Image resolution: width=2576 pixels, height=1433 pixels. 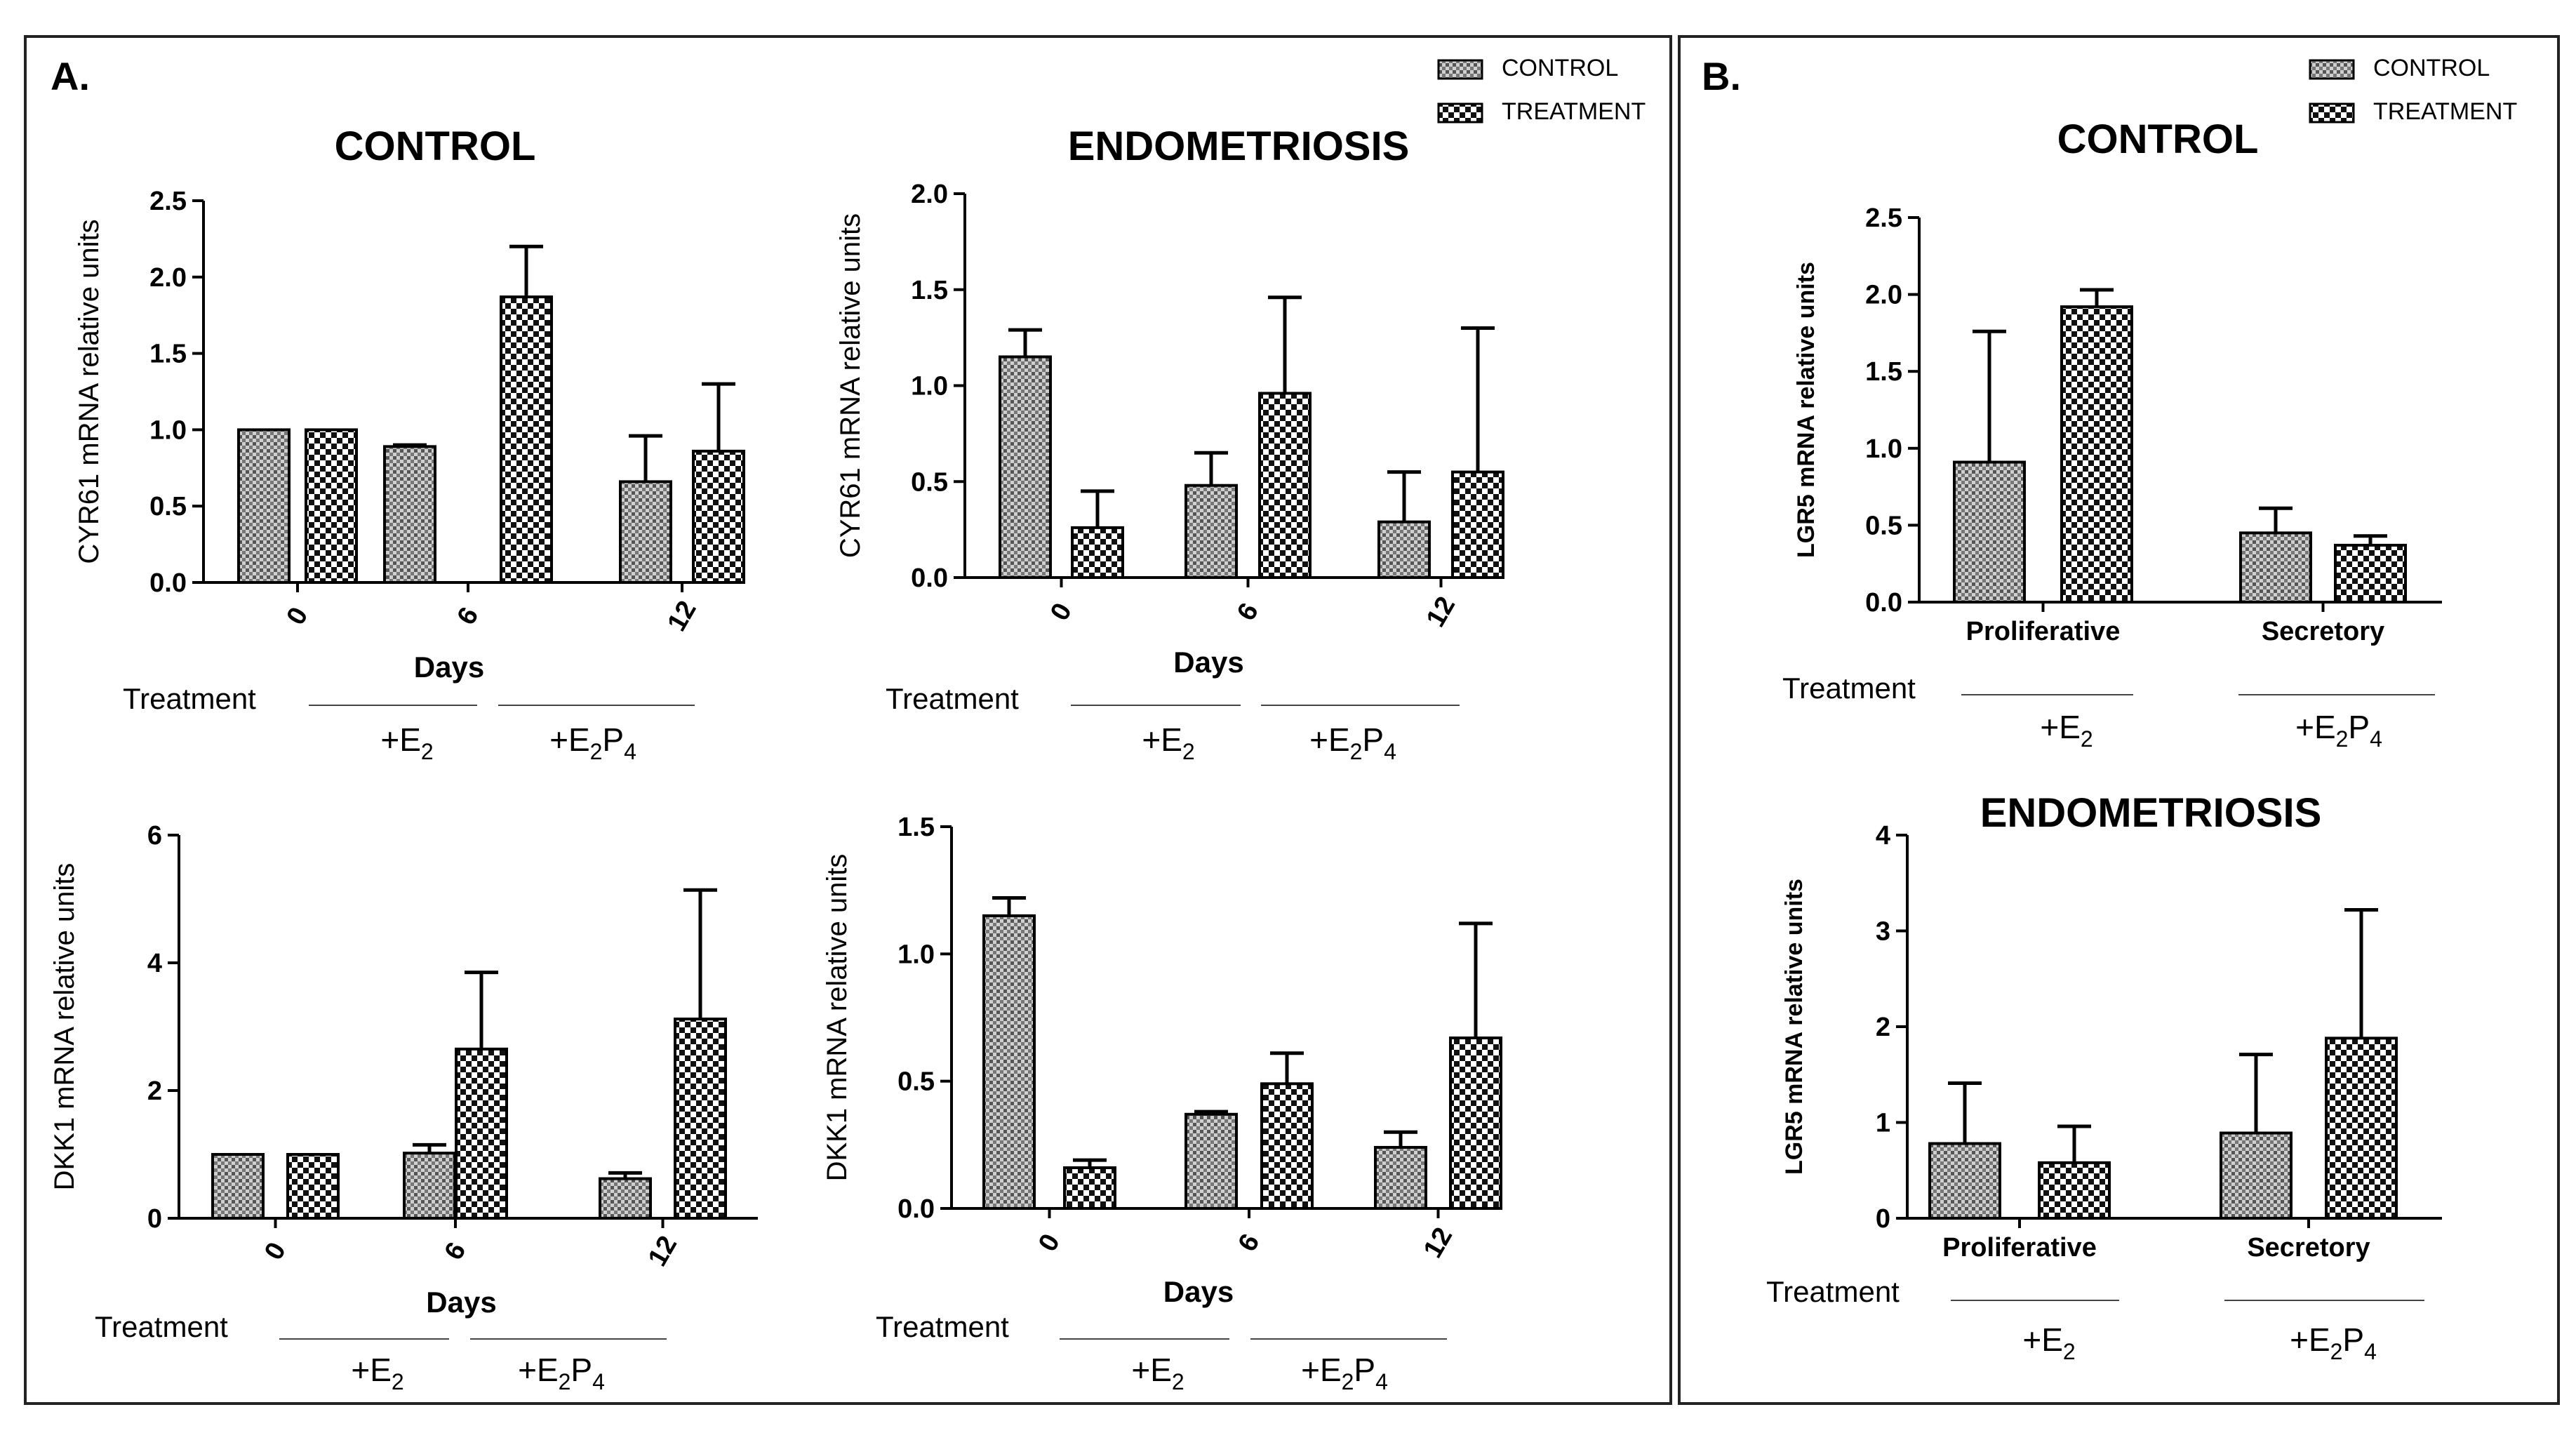 I want to click on x-tick-label: Proliferative, so click(x=2043, y=631).